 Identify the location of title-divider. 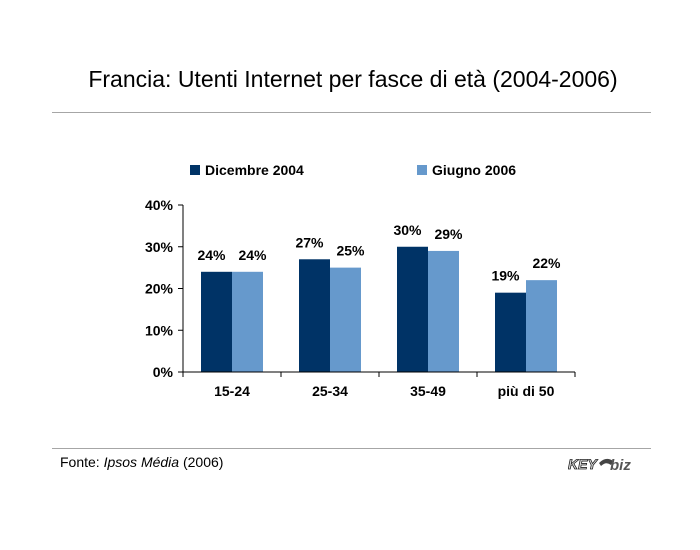
(351, 112).